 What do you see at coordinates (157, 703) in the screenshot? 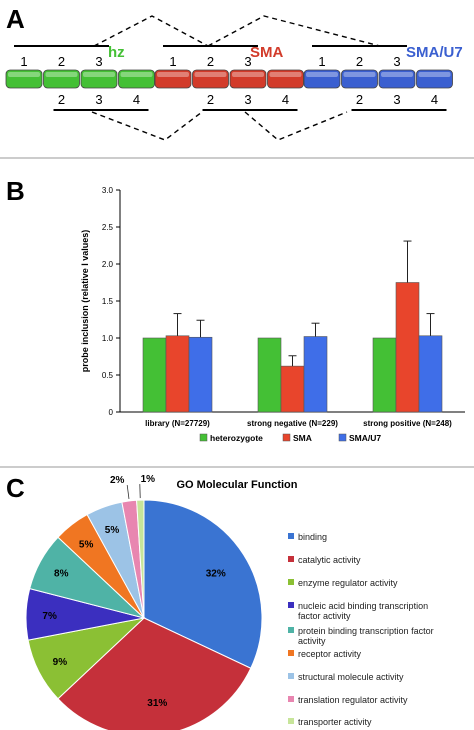
I see `pie-slice-label: 31%` at bounding box center [157, 703].